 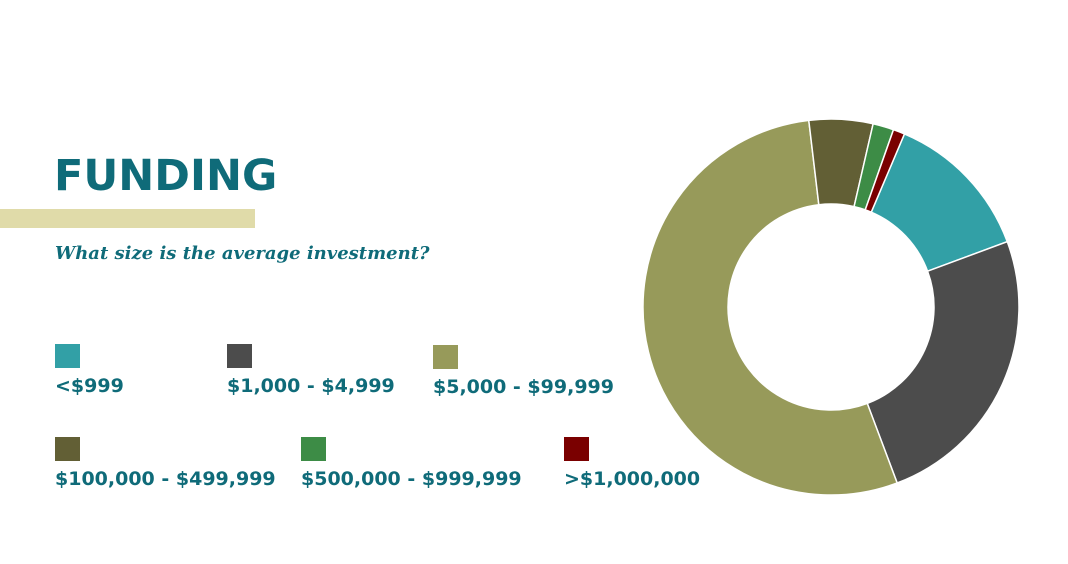 I want to click on legend-item: >$1,000,000, so click(x=632, y=463).